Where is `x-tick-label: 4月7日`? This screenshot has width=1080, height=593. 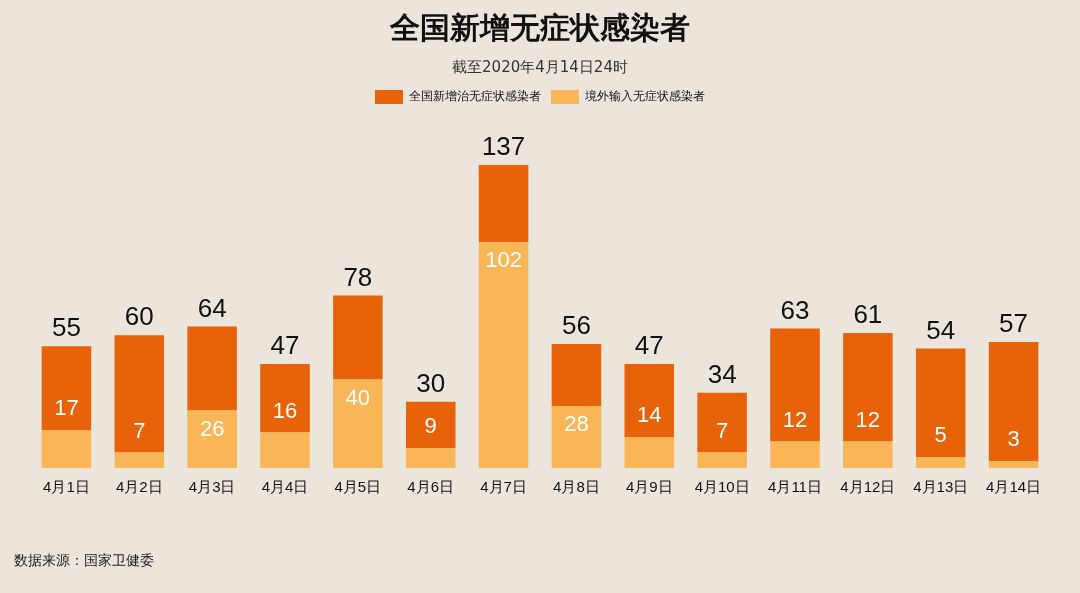 x-tick-label: 4月7日 is located at coordinates (503, 487).